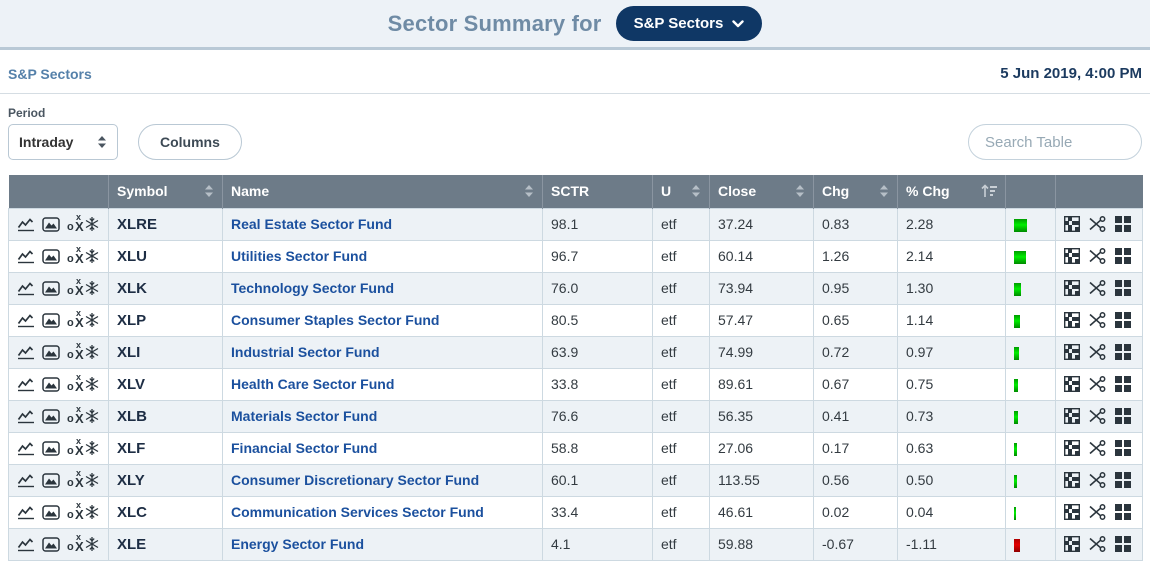 Image resolution: width=1150 pixels, height=568 pixels. Describe the element at coordinates (312, 224) in the screenshot. I see `name-link: Real Estate Sector Fund` at that location.